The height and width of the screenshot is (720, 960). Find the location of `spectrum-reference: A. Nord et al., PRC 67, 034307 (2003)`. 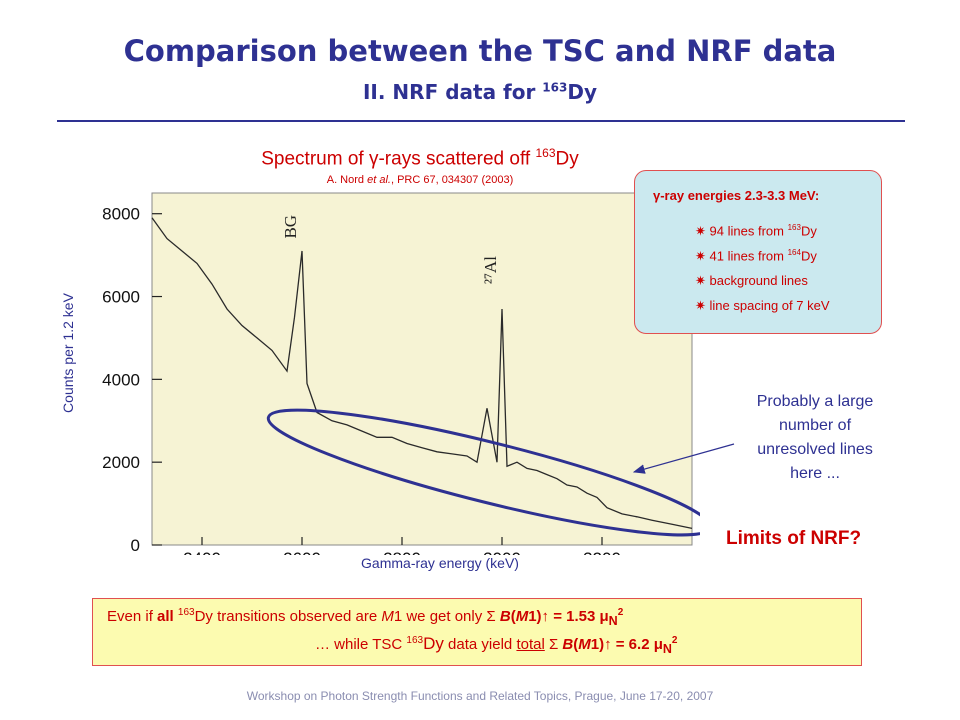

spectrum-reference: A. Nord et al., PRC 67, 034307 (2003) is located at coordinates (420, 180).